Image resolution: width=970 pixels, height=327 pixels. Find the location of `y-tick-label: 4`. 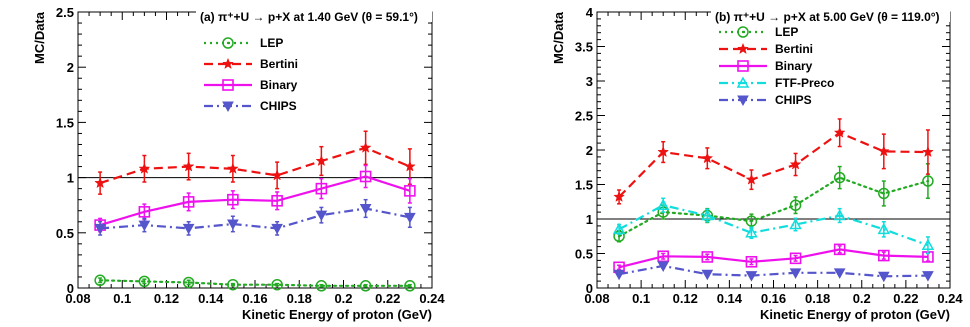

y-tick-label: 4 is located at coordinates (590, 12).